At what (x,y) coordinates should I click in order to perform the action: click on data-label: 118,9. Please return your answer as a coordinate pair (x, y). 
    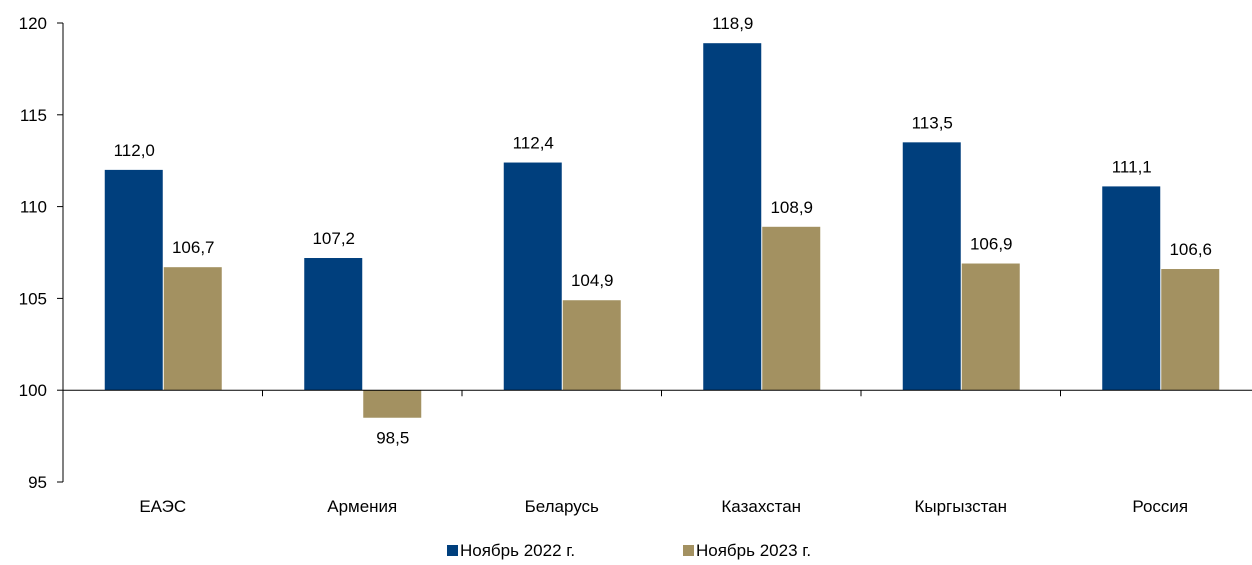
    Looking at the image, I should click on (732, 23).